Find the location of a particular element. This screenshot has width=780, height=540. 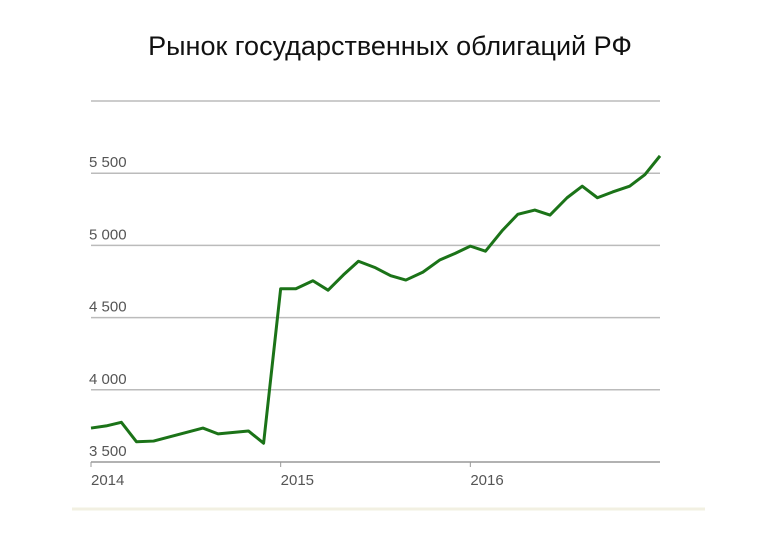

y-tick-label: 5 500 is located at coordinates (108, 162).